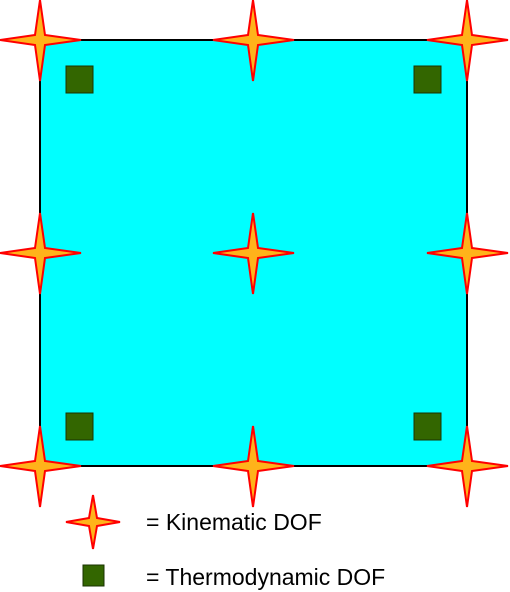 Image resolution: width=510 pixels, height=592 pixels. I want to click on kinematic-node-center, so click(253, 253).